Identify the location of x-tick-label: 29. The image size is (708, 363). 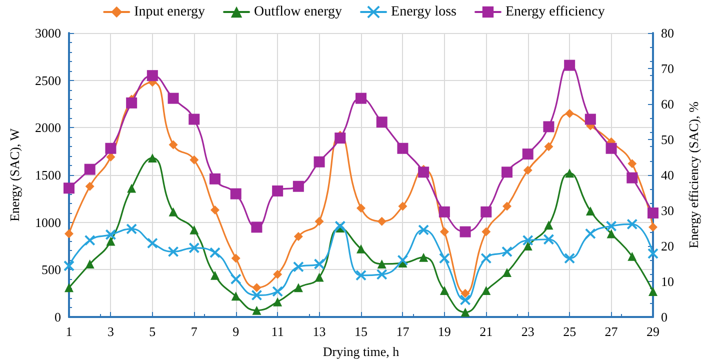
(653, 331).